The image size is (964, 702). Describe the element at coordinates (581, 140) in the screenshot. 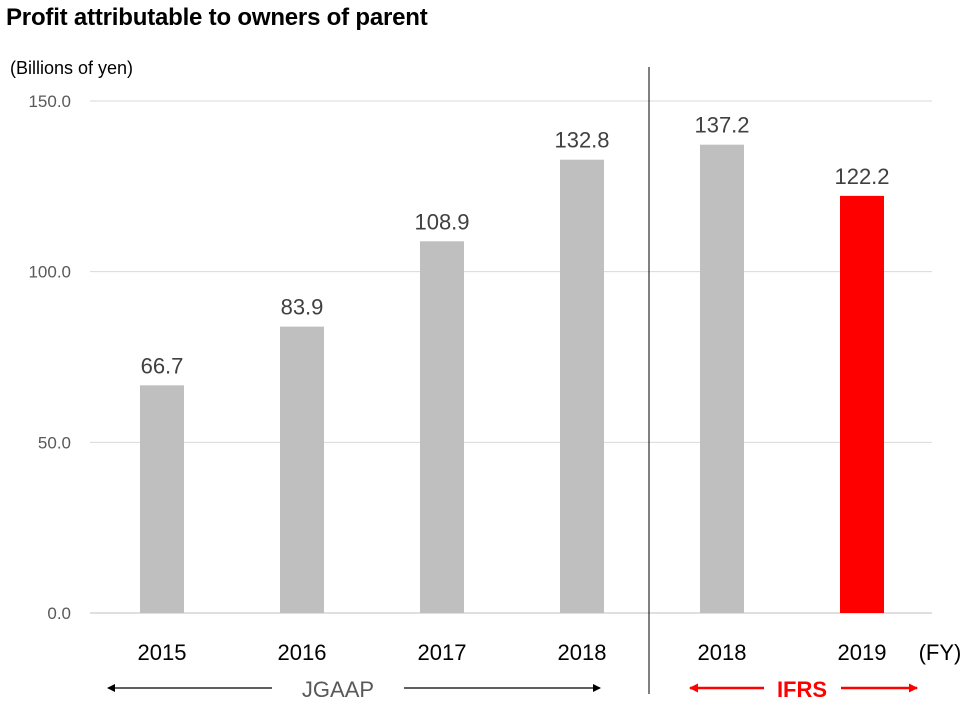

I see `data-label-3: 132.8` at that location.